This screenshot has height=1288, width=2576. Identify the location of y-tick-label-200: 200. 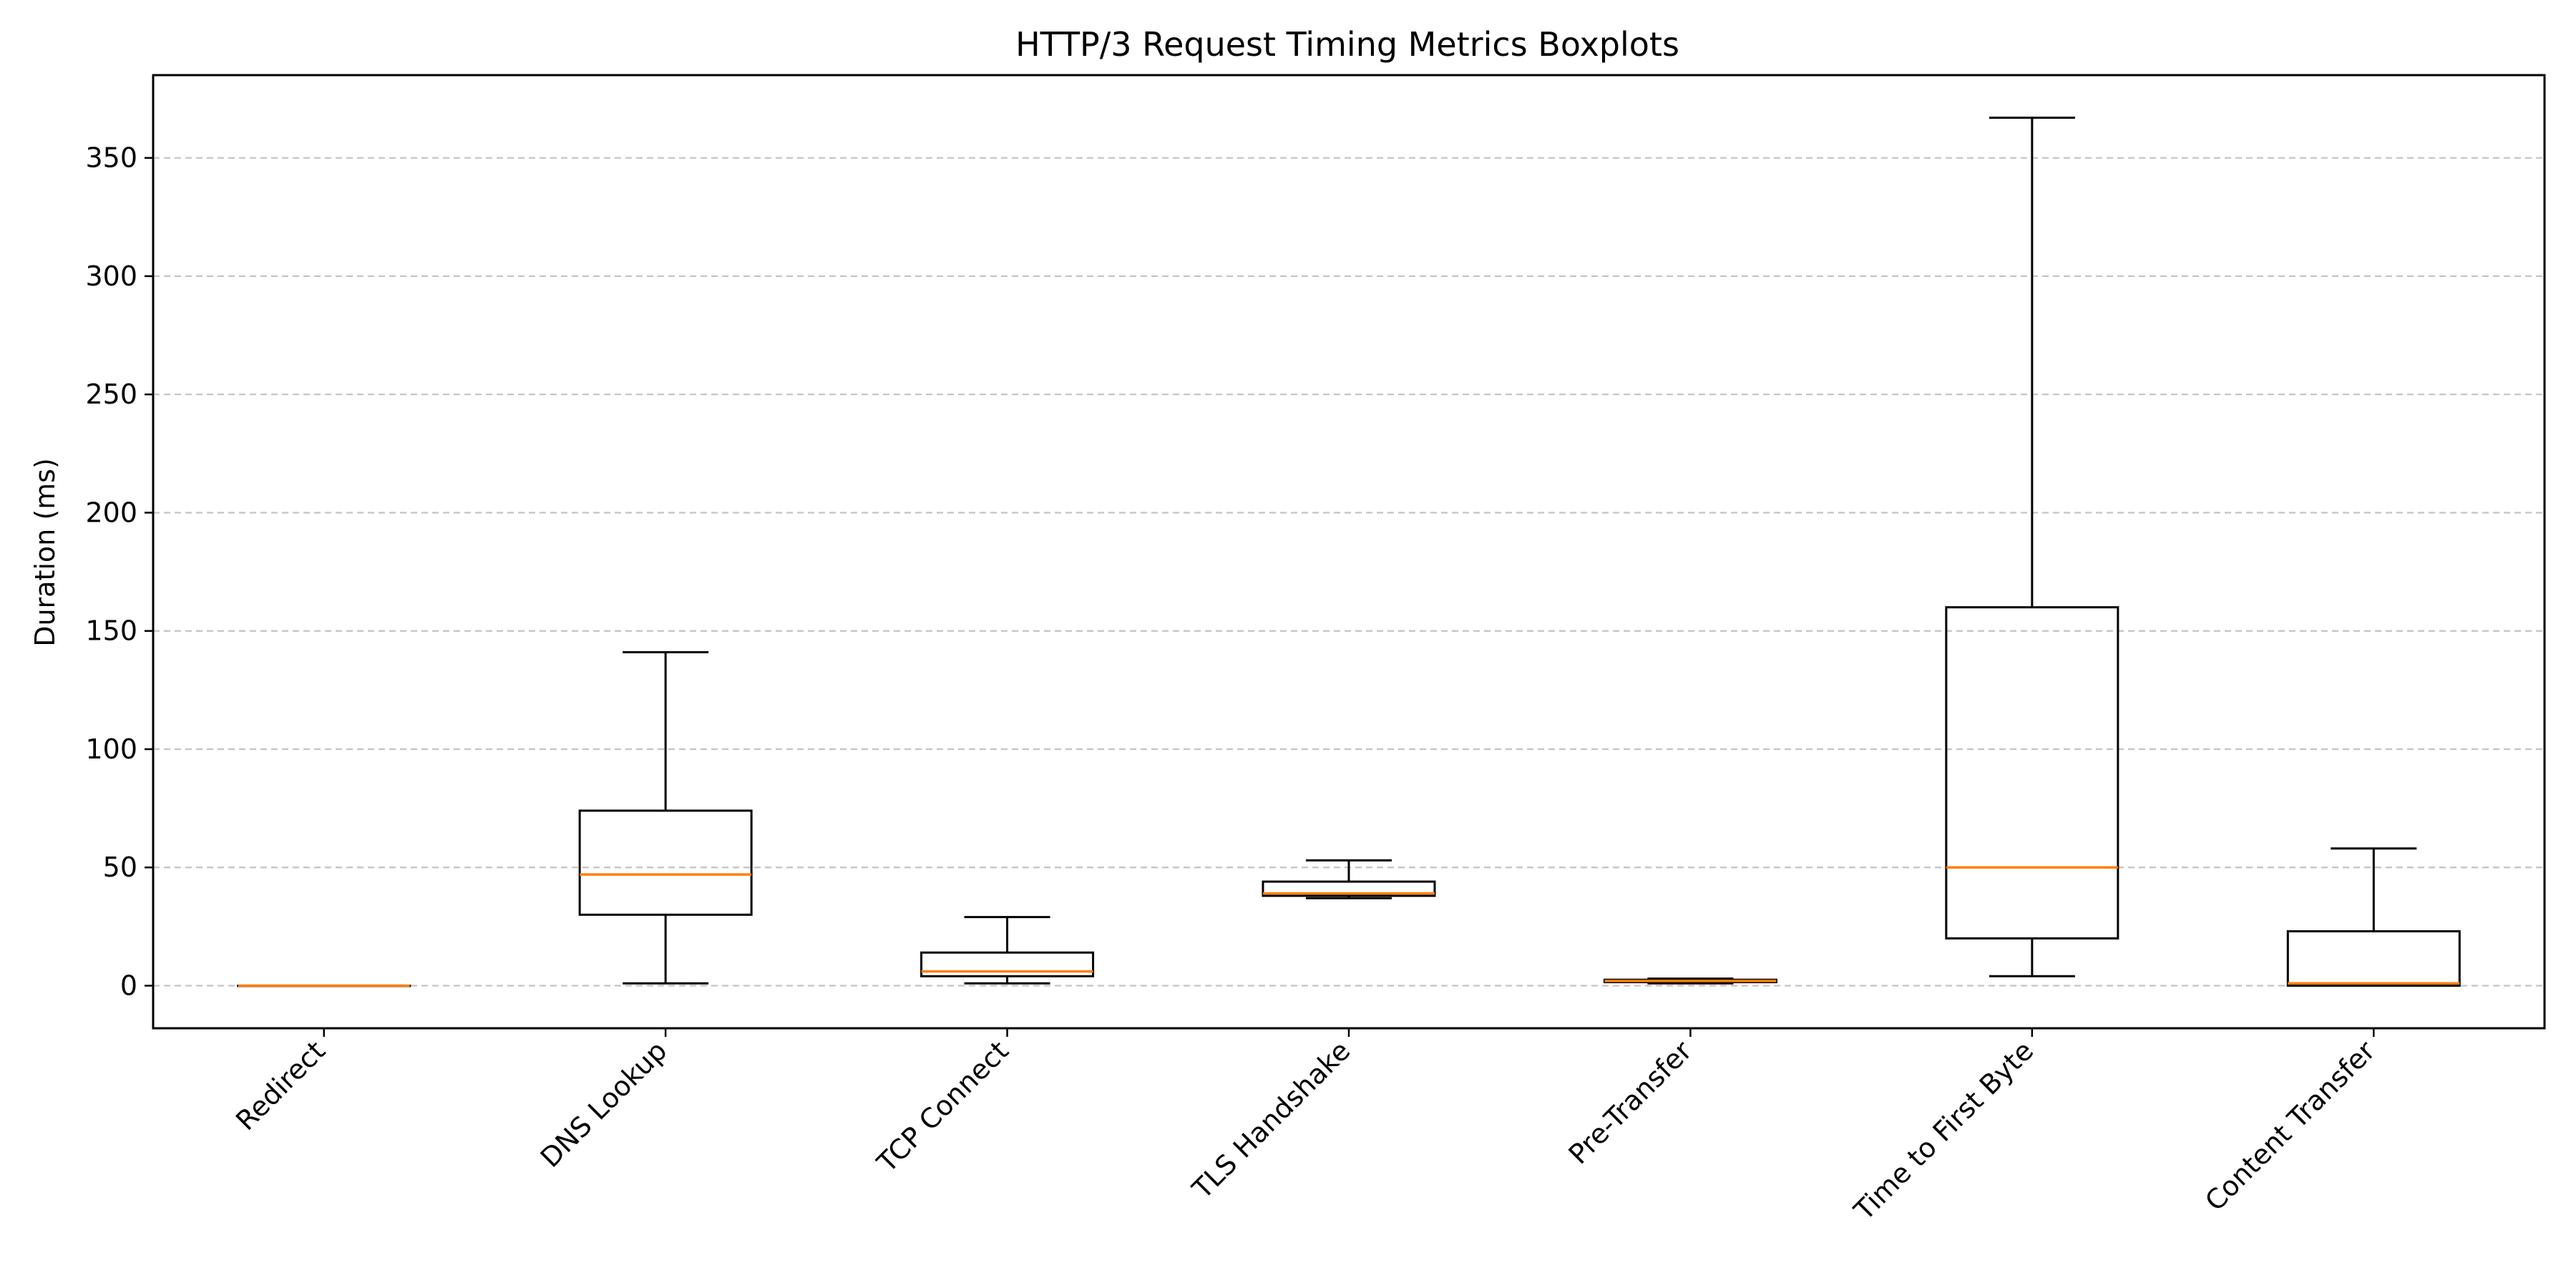
(111, 512).